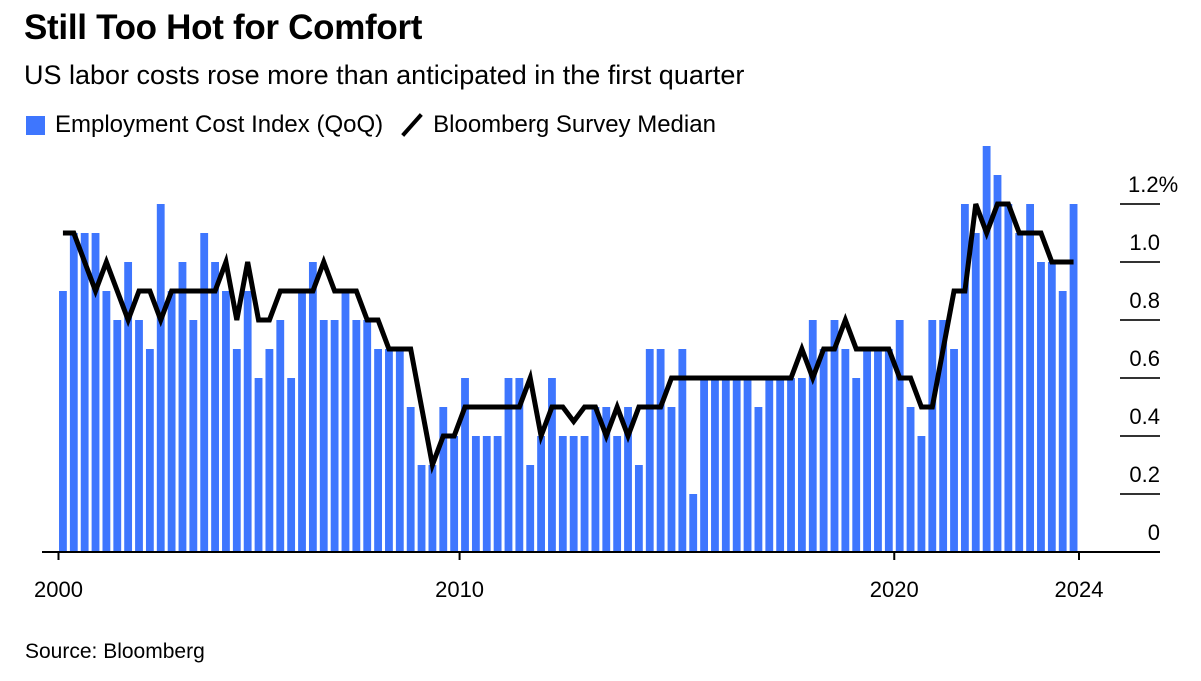  Describe the element at coordinates (115, 651) in the screenshot. I see `source-note: Source: Bloomberg` at that location.